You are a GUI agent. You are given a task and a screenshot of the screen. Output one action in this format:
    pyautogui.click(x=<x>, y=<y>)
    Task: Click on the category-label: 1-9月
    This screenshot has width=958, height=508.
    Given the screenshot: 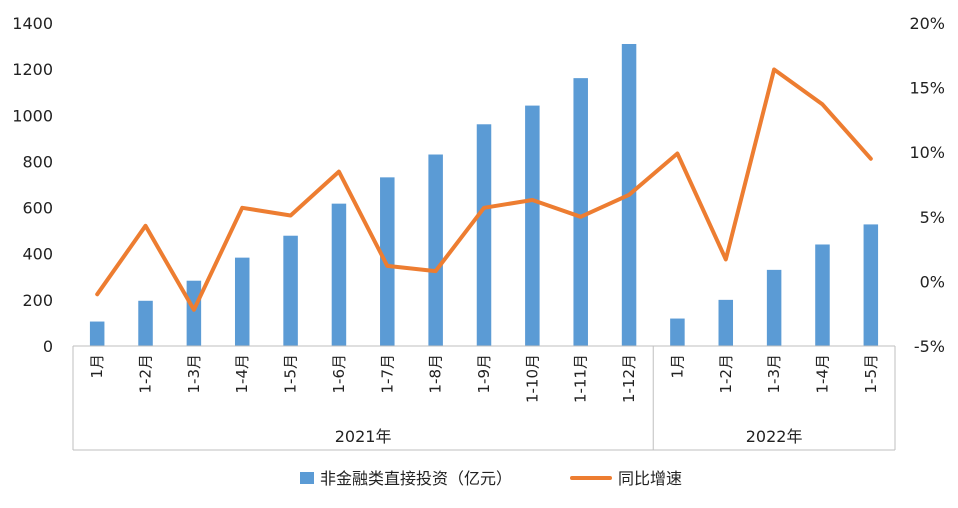 What is the action you would take?
    pyautogui.click(x=484, y=374)
    